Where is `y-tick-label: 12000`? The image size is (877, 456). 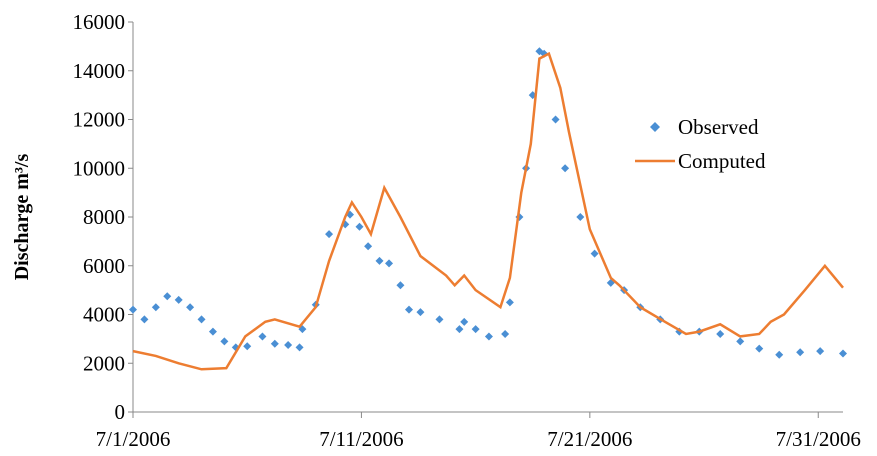 y-tick-label: 12000 is located at coordinates (99, 120).